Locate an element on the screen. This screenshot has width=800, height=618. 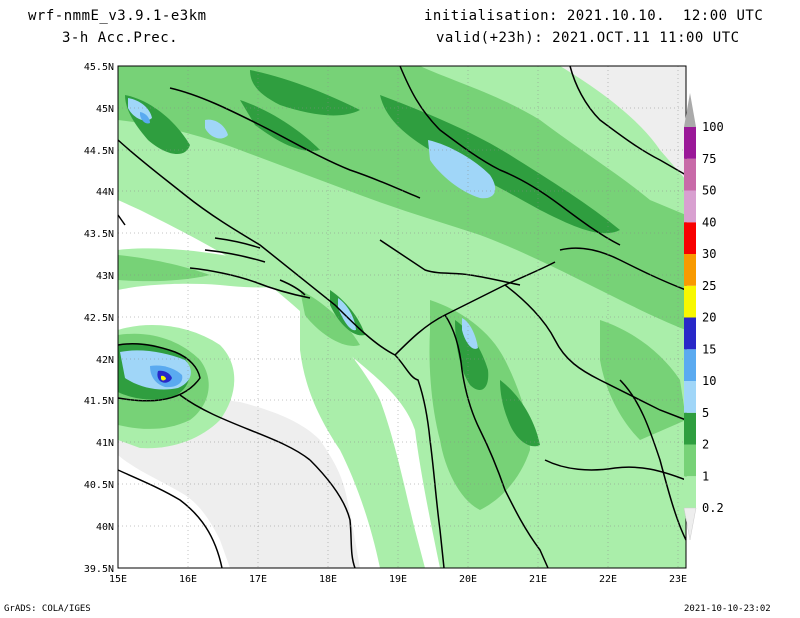
lat-tick-label: 41.5N is located at coordinates (99, 401).